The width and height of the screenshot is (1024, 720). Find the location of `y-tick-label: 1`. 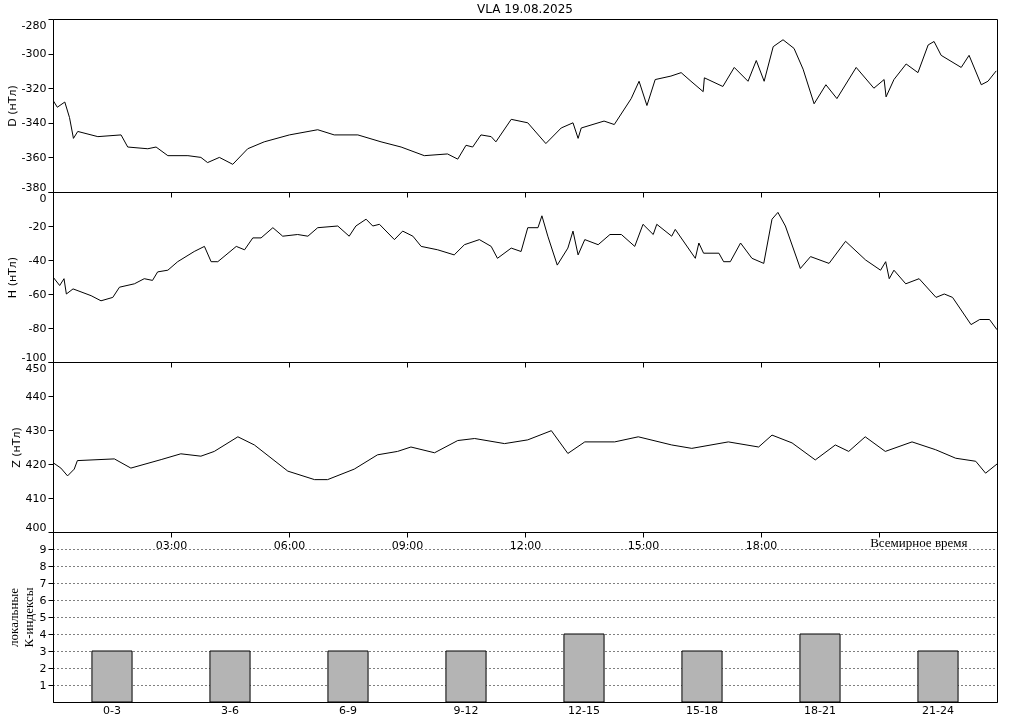

y-tick-label: 1 is located at coordinates (43, 685).